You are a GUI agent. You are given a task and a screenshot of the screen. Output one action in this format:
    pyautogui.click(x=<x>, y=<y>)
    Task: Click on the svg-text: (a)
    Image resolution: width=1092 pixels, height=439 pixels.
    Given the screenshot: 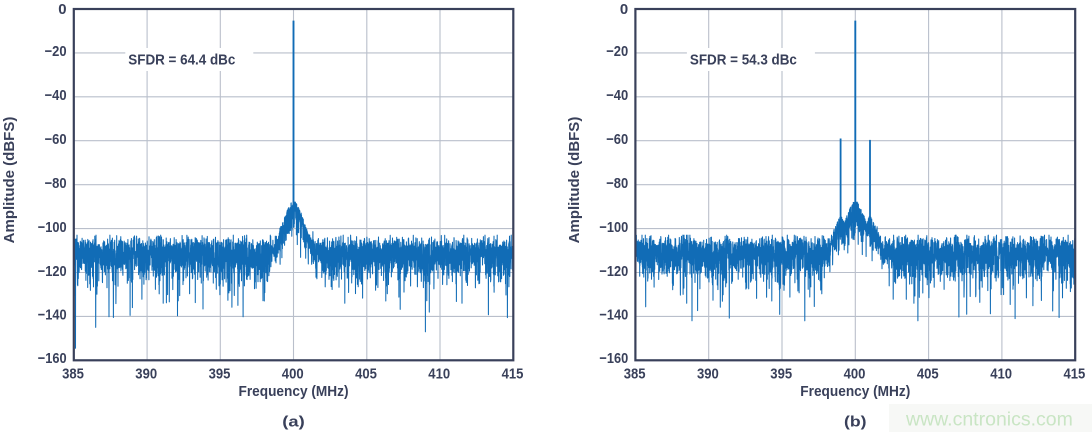 What is the action you would take?
    pyautogui.click(x=293, y=423)
    